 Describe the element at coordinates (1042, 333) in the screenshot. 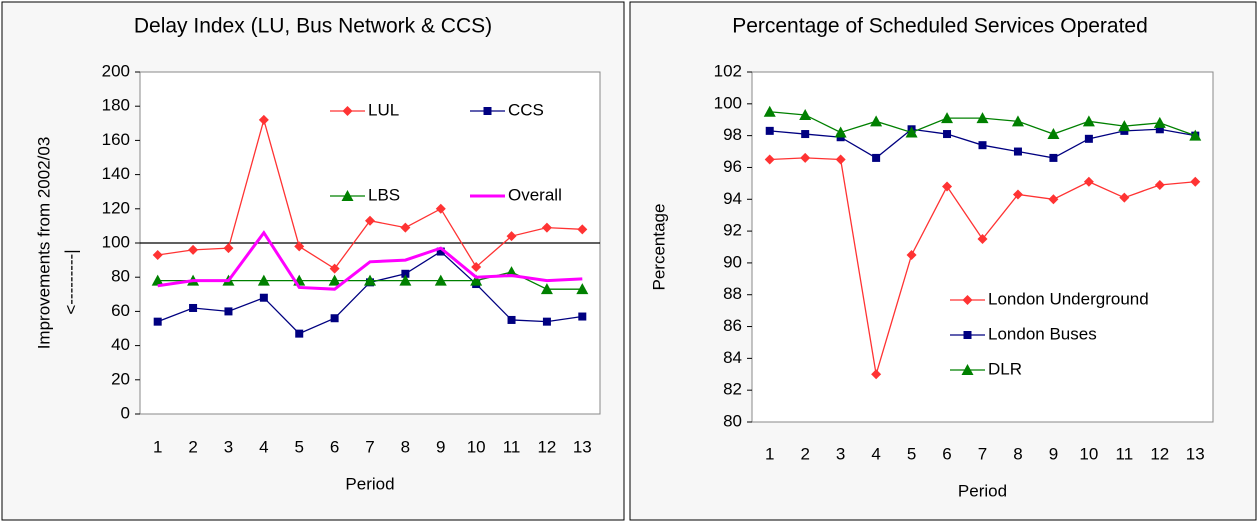

I see `legend-label: London Buses` at that location.